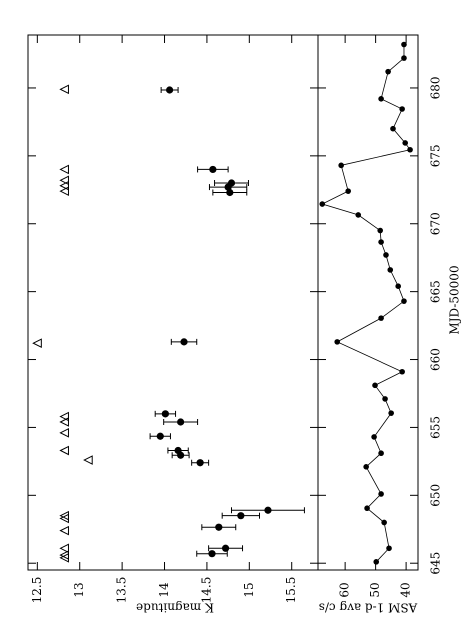 This screenshot has height=633, width=474. What do you see at coordinates (436, 223) in the screenshot?
I see `x-tick-label: 670` at bounding box center [436, 223].